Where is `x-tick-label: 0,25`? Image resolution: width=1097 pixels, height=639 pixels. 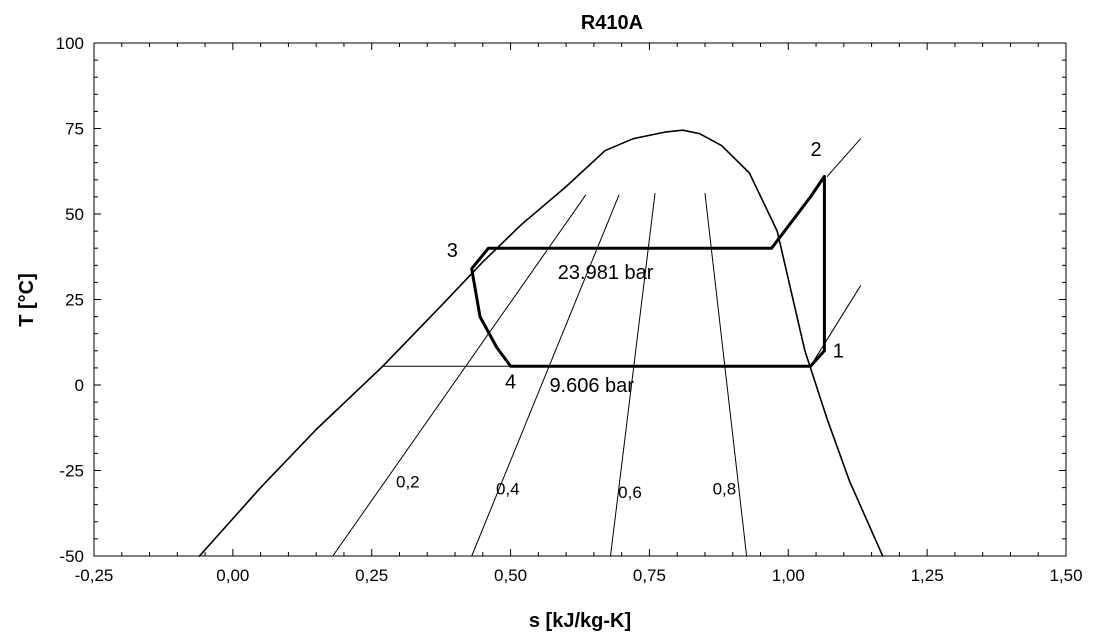
x-tick-label: 0,25 is located at coordinates (371, 575).